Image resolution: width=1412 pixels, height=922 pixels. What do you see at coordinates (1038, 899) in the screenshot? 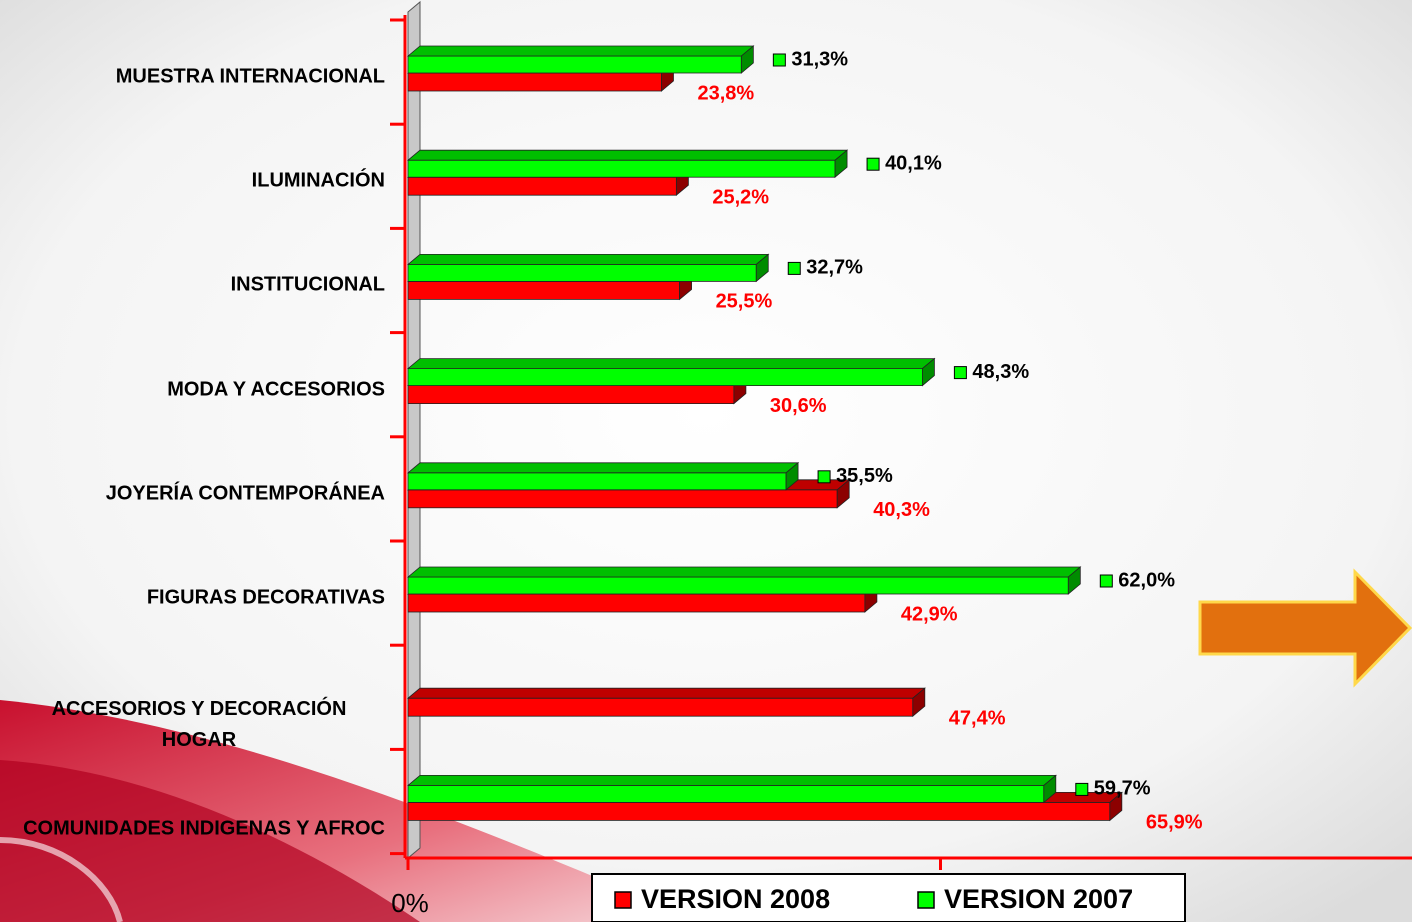
I see `legend-label: VERSION 2007` at bounding box center [1038, 899].